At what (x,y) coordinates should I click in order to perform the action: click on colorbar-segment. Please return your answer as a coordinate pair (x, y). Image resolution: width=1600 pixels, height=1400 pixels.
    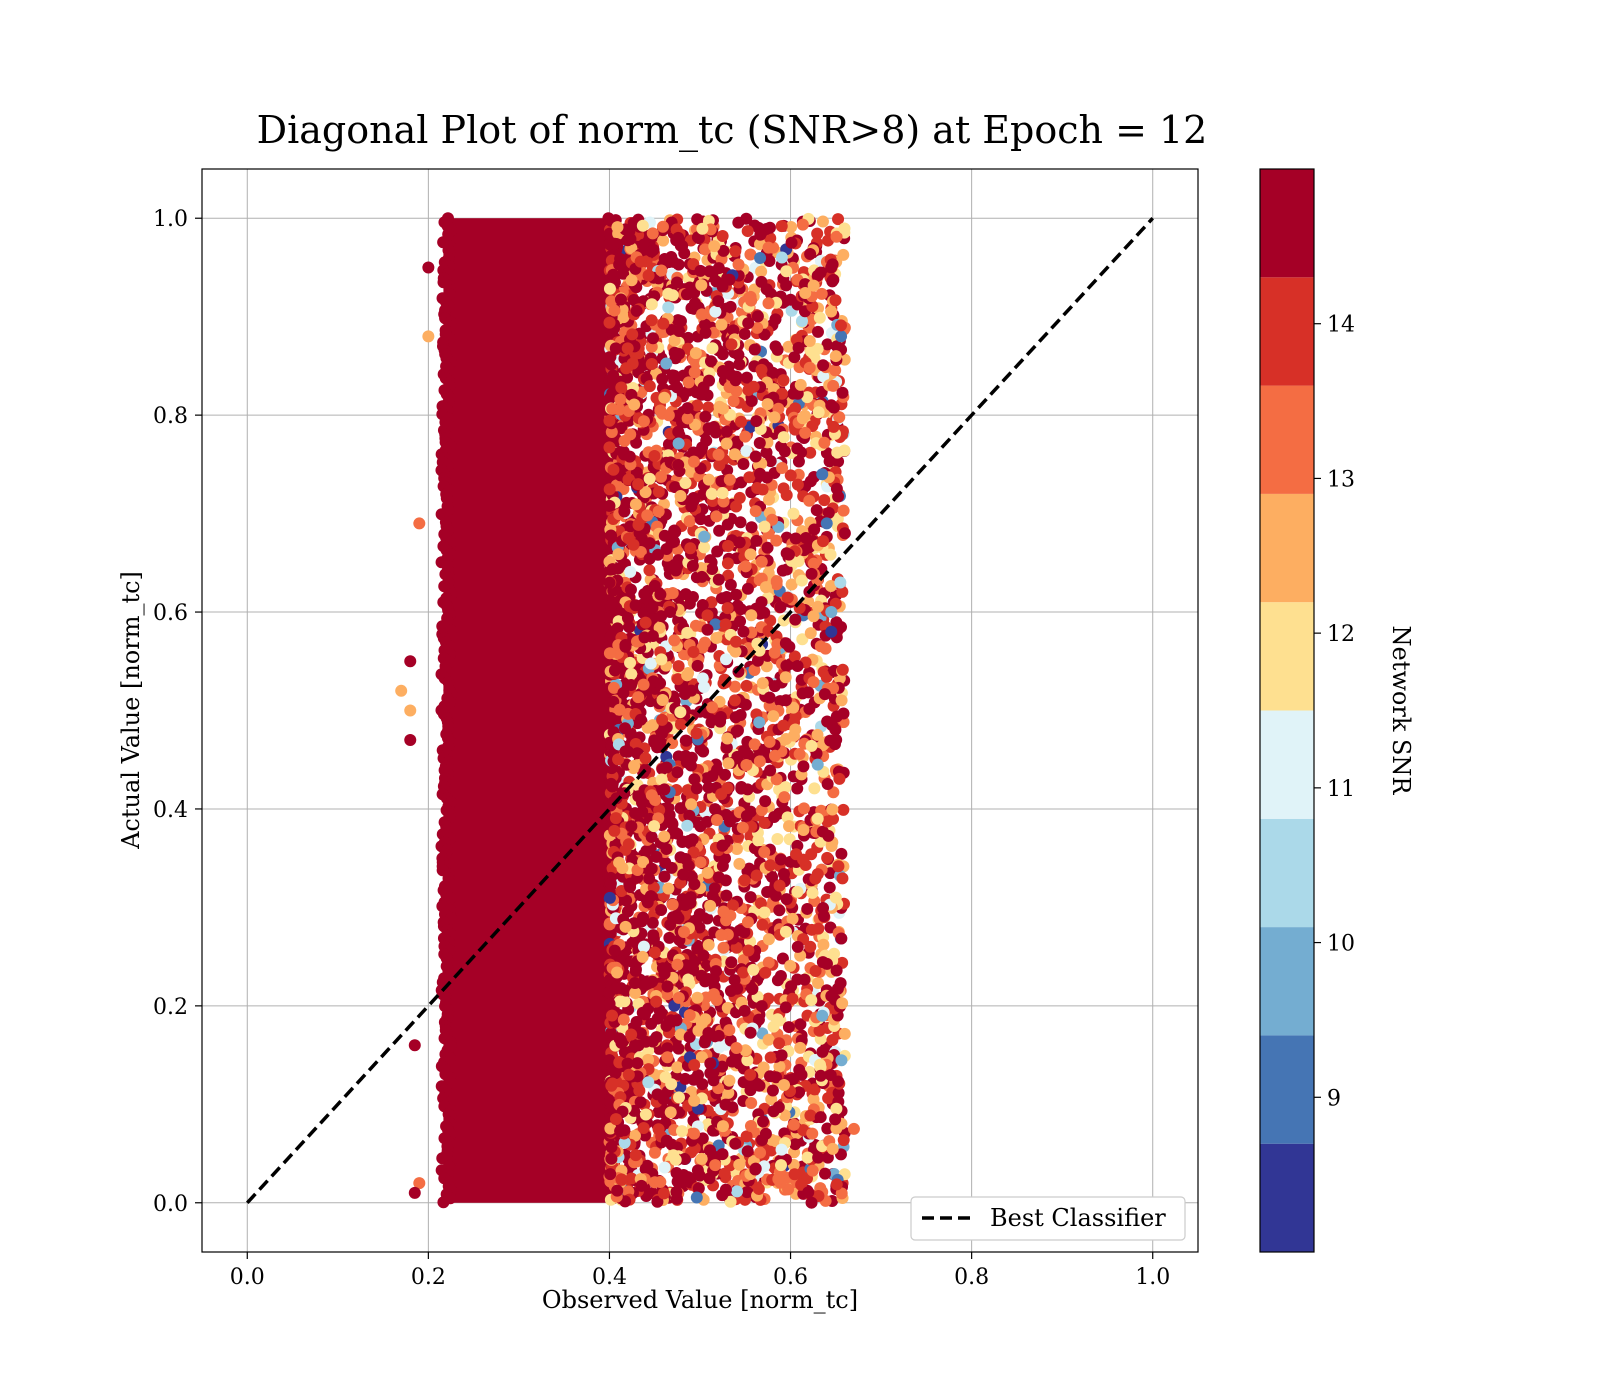
    Looking at the image, I should click on (1287, 981).